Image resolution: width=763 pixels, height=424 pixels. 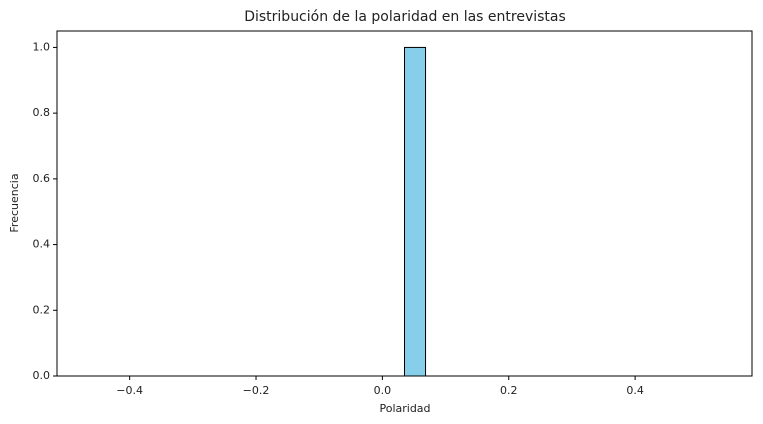 What do you see at coordinates (635, 390) in the screenshot?
I see `x-tick-label: 0.4` at bounding box center [635, 390].